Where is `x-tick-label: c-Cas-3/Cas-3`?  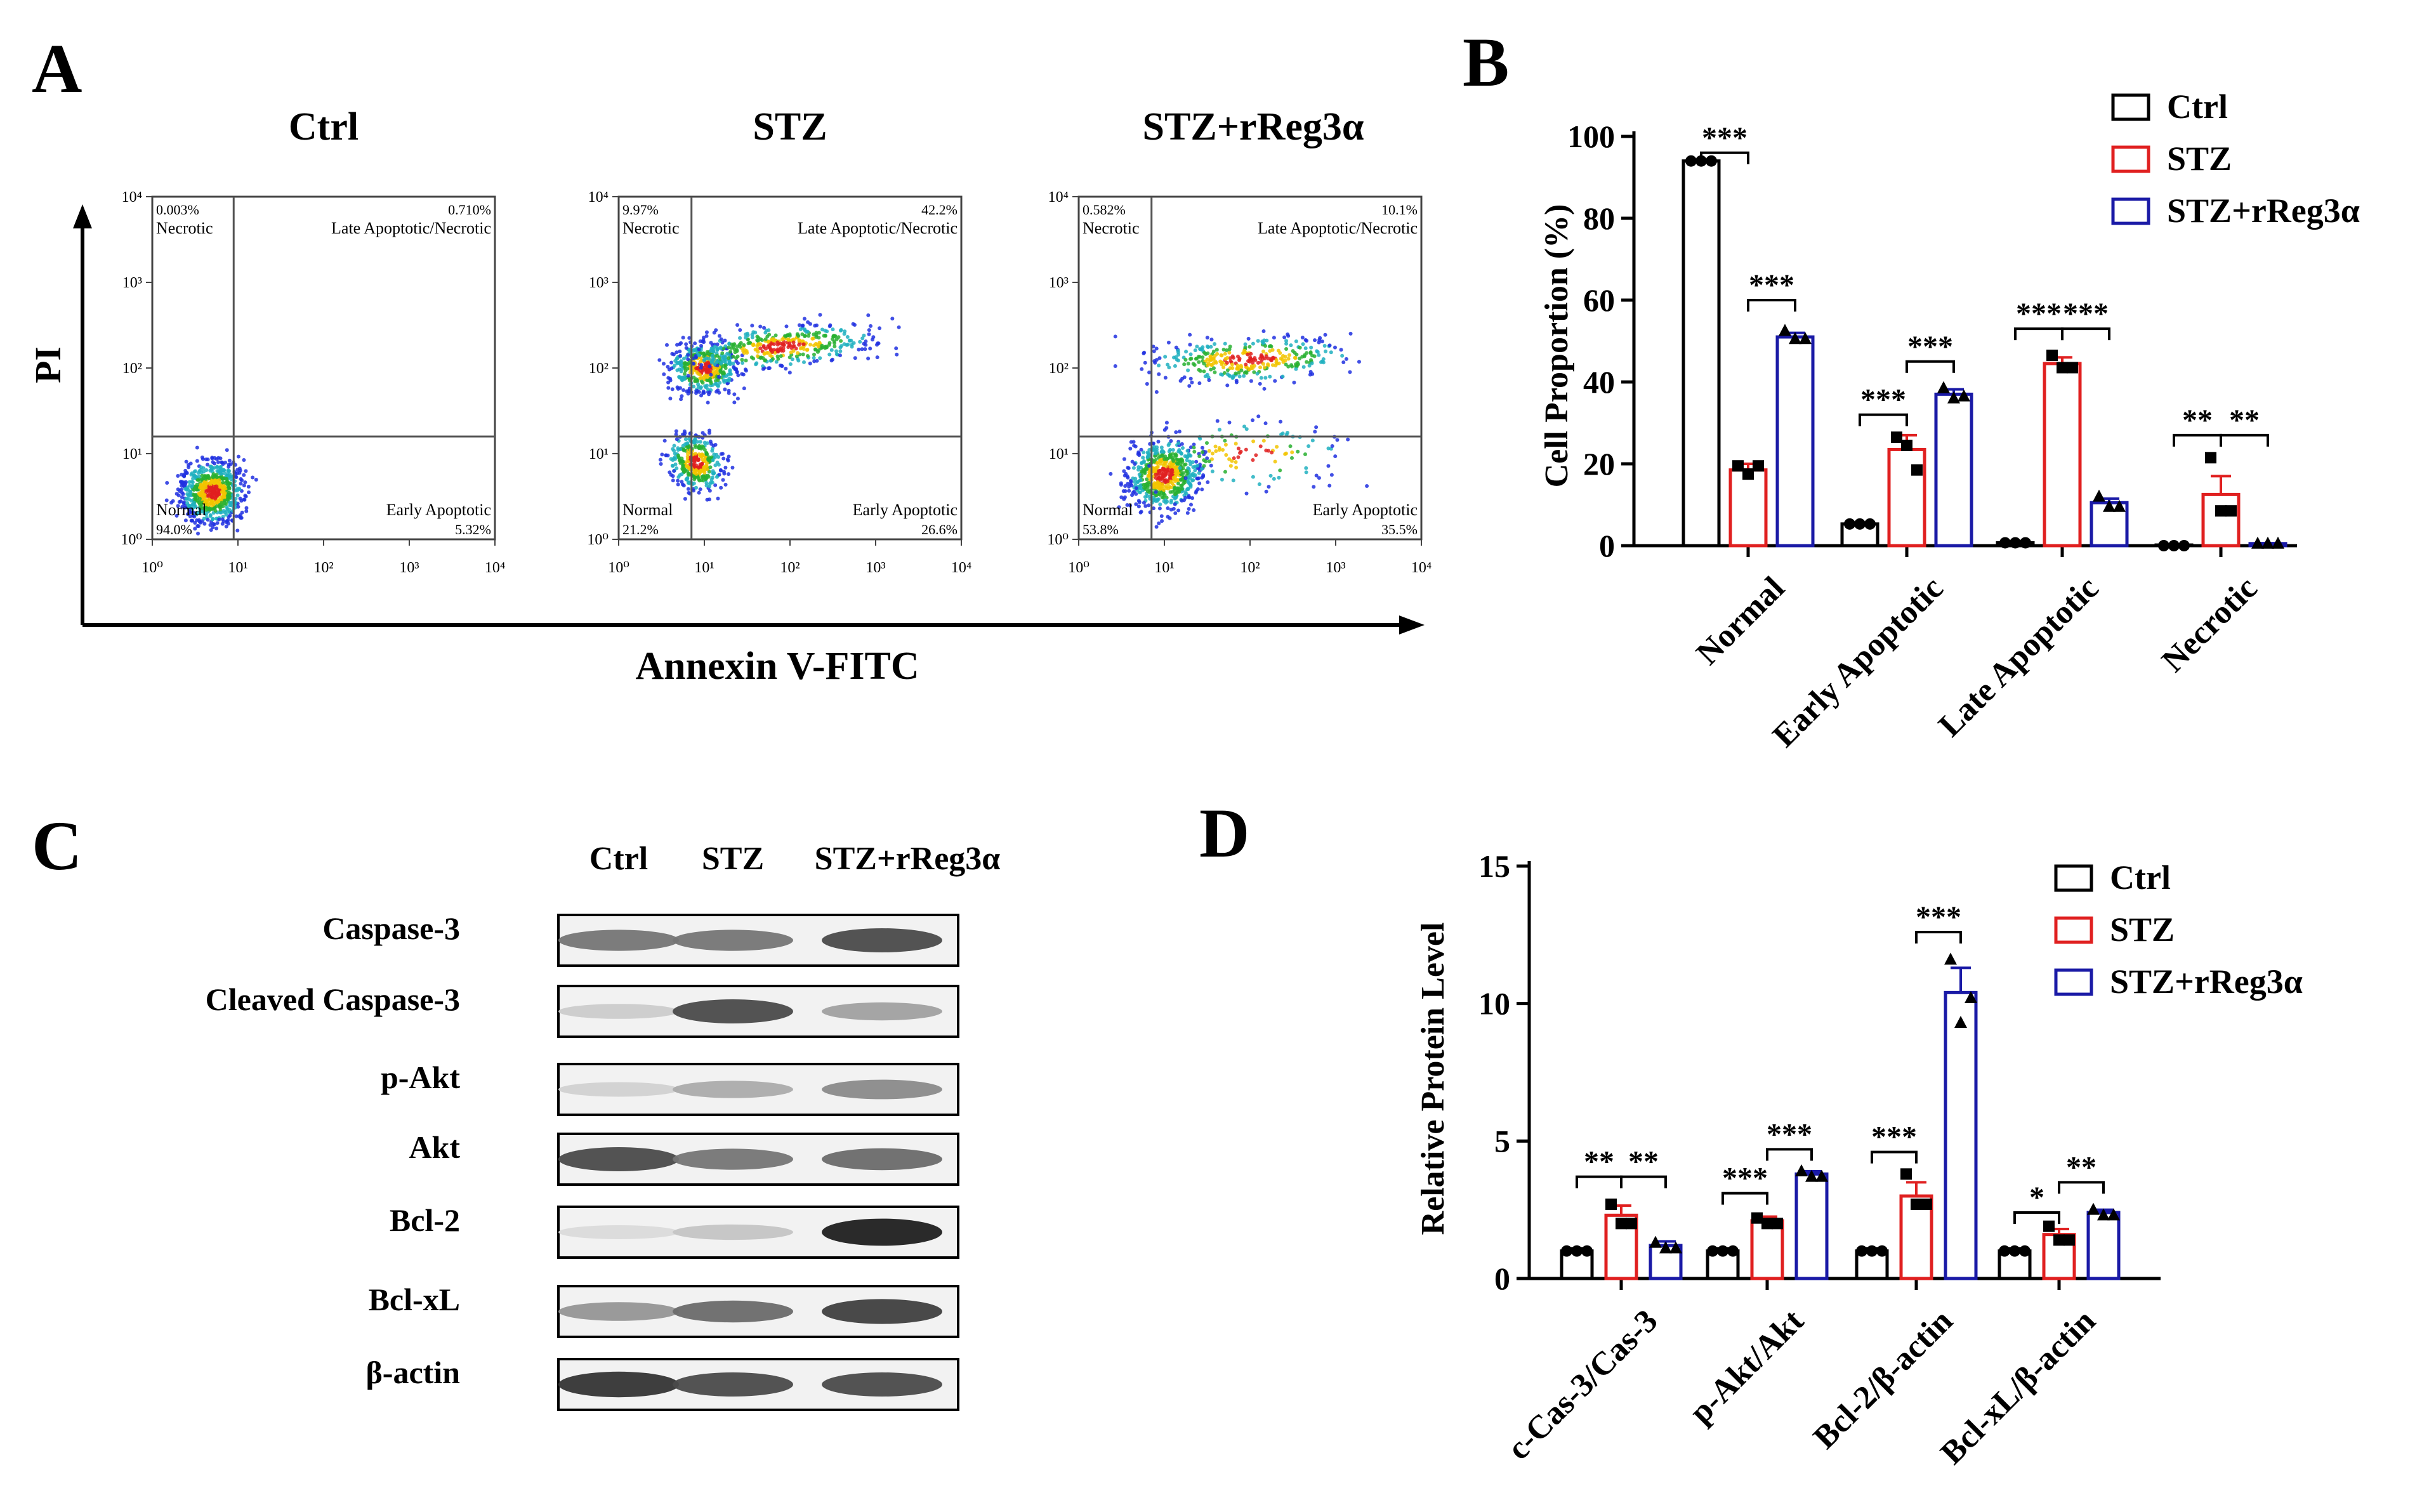 x-tick-label: c-Cas-3/Cas-3 is located at coordinates (1583, 1385).